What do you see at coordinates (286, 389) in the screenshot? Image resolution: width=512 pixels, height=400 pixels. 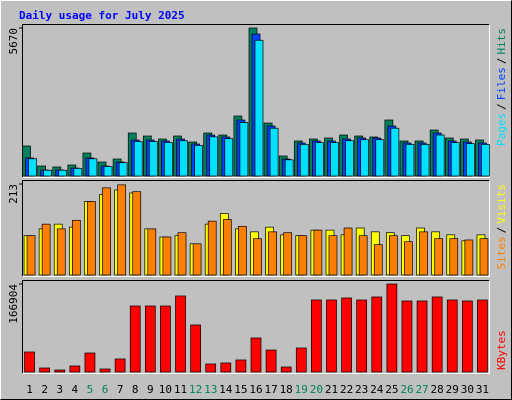 I see `x-tick-label: 18` at bounding box center [286, 389].